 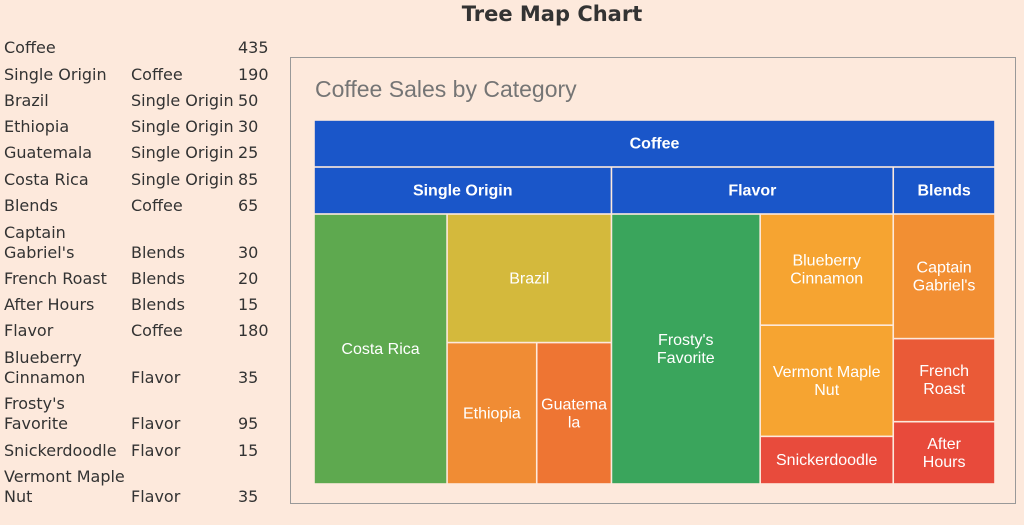 I want to click on treemap-label-ethiopia: Ethiopia, so click(x=492, y=413).